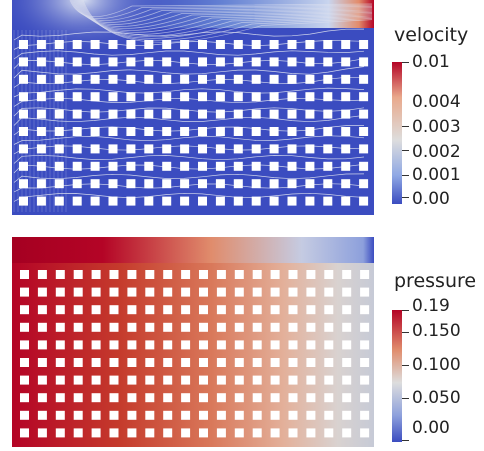  What do you see at coordinates (436, 398) in the screenshot?
I see `pressure-tick-label: 0.050` at bounding box center [436, 398].